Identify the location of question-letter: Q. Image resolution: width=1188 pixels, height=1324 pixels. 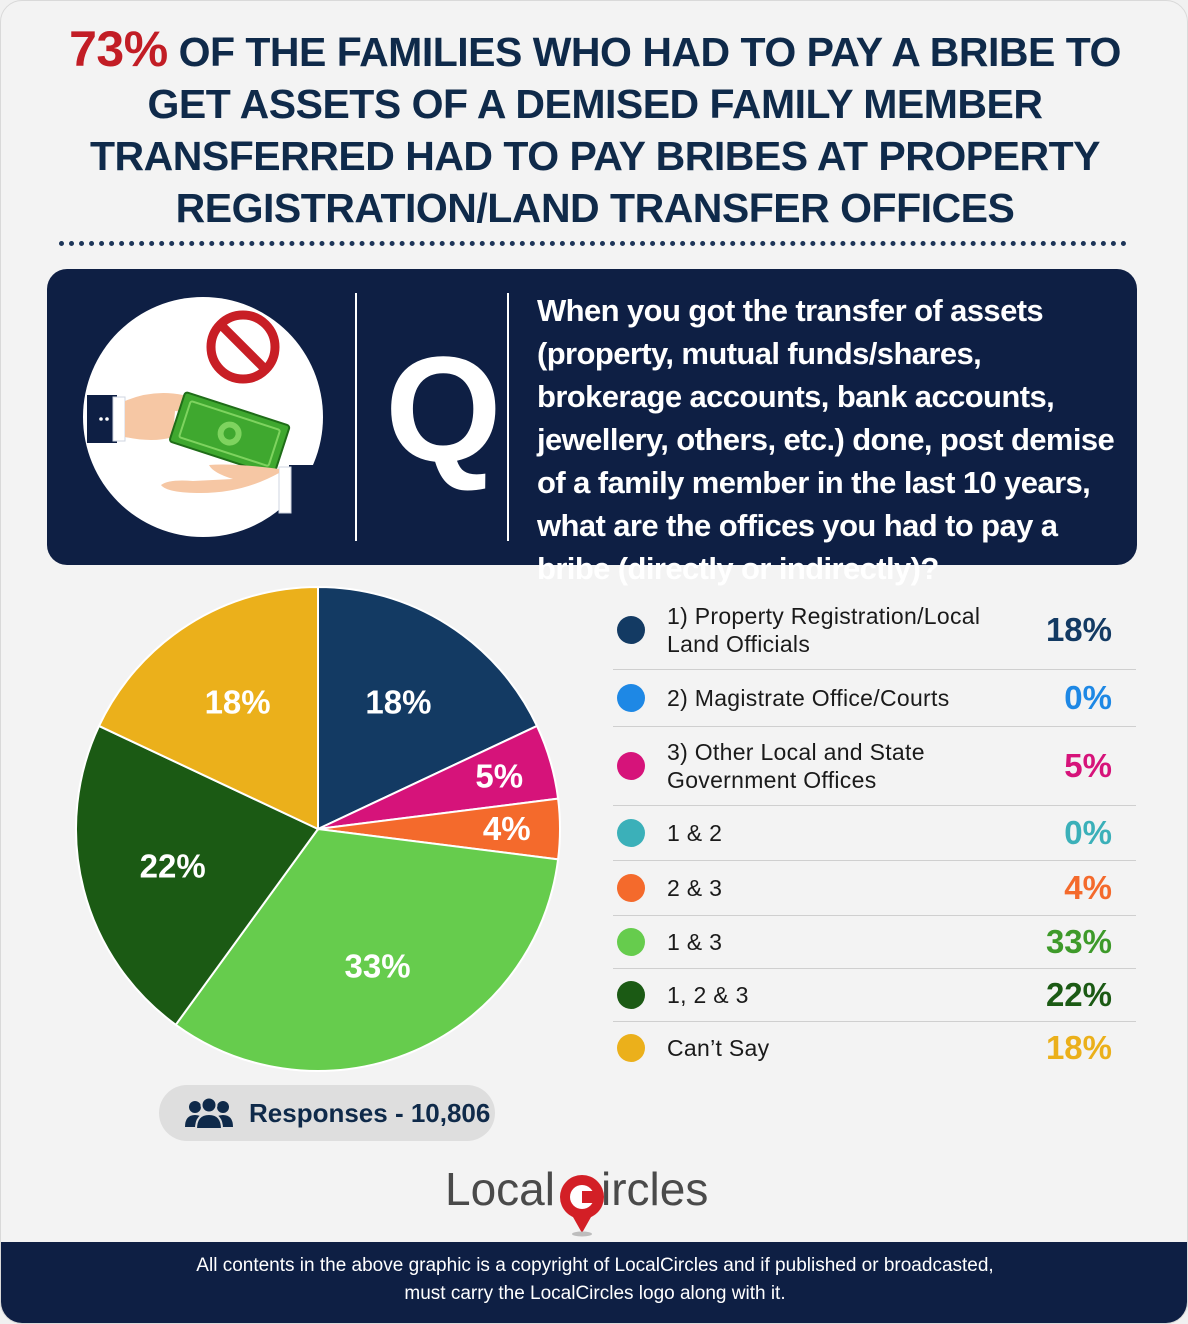
(443, 409).